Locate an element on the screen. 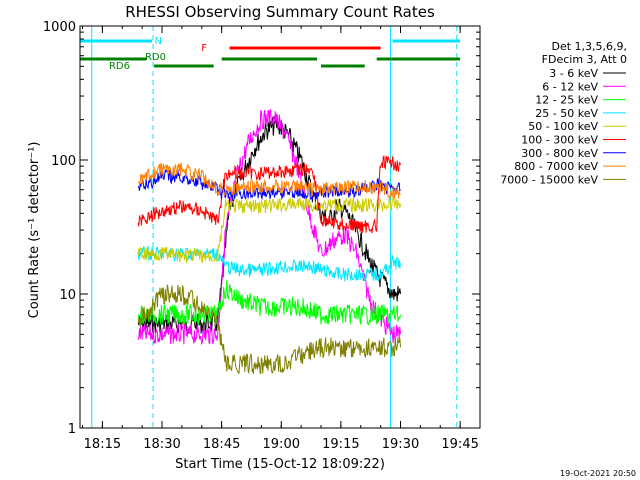 Image resolution: width=640 pixels, height=480 pixels. flag-0-label: N is located at coordinates (158, 41).